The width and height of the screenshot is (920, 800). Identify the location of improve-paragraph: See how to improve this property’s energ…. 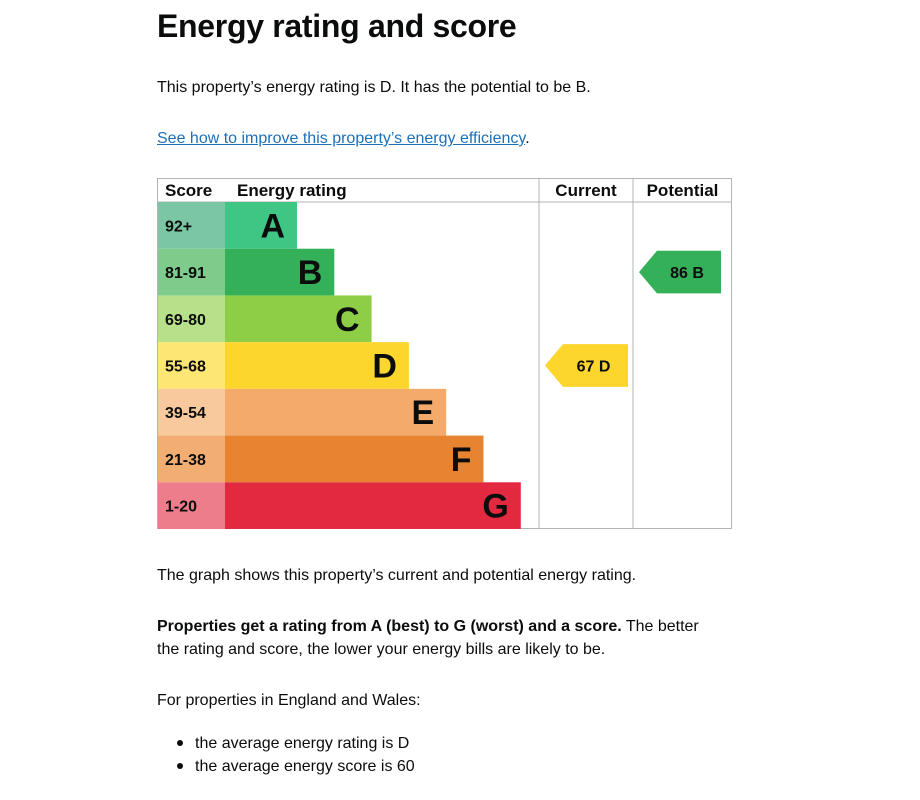
(343, 138).